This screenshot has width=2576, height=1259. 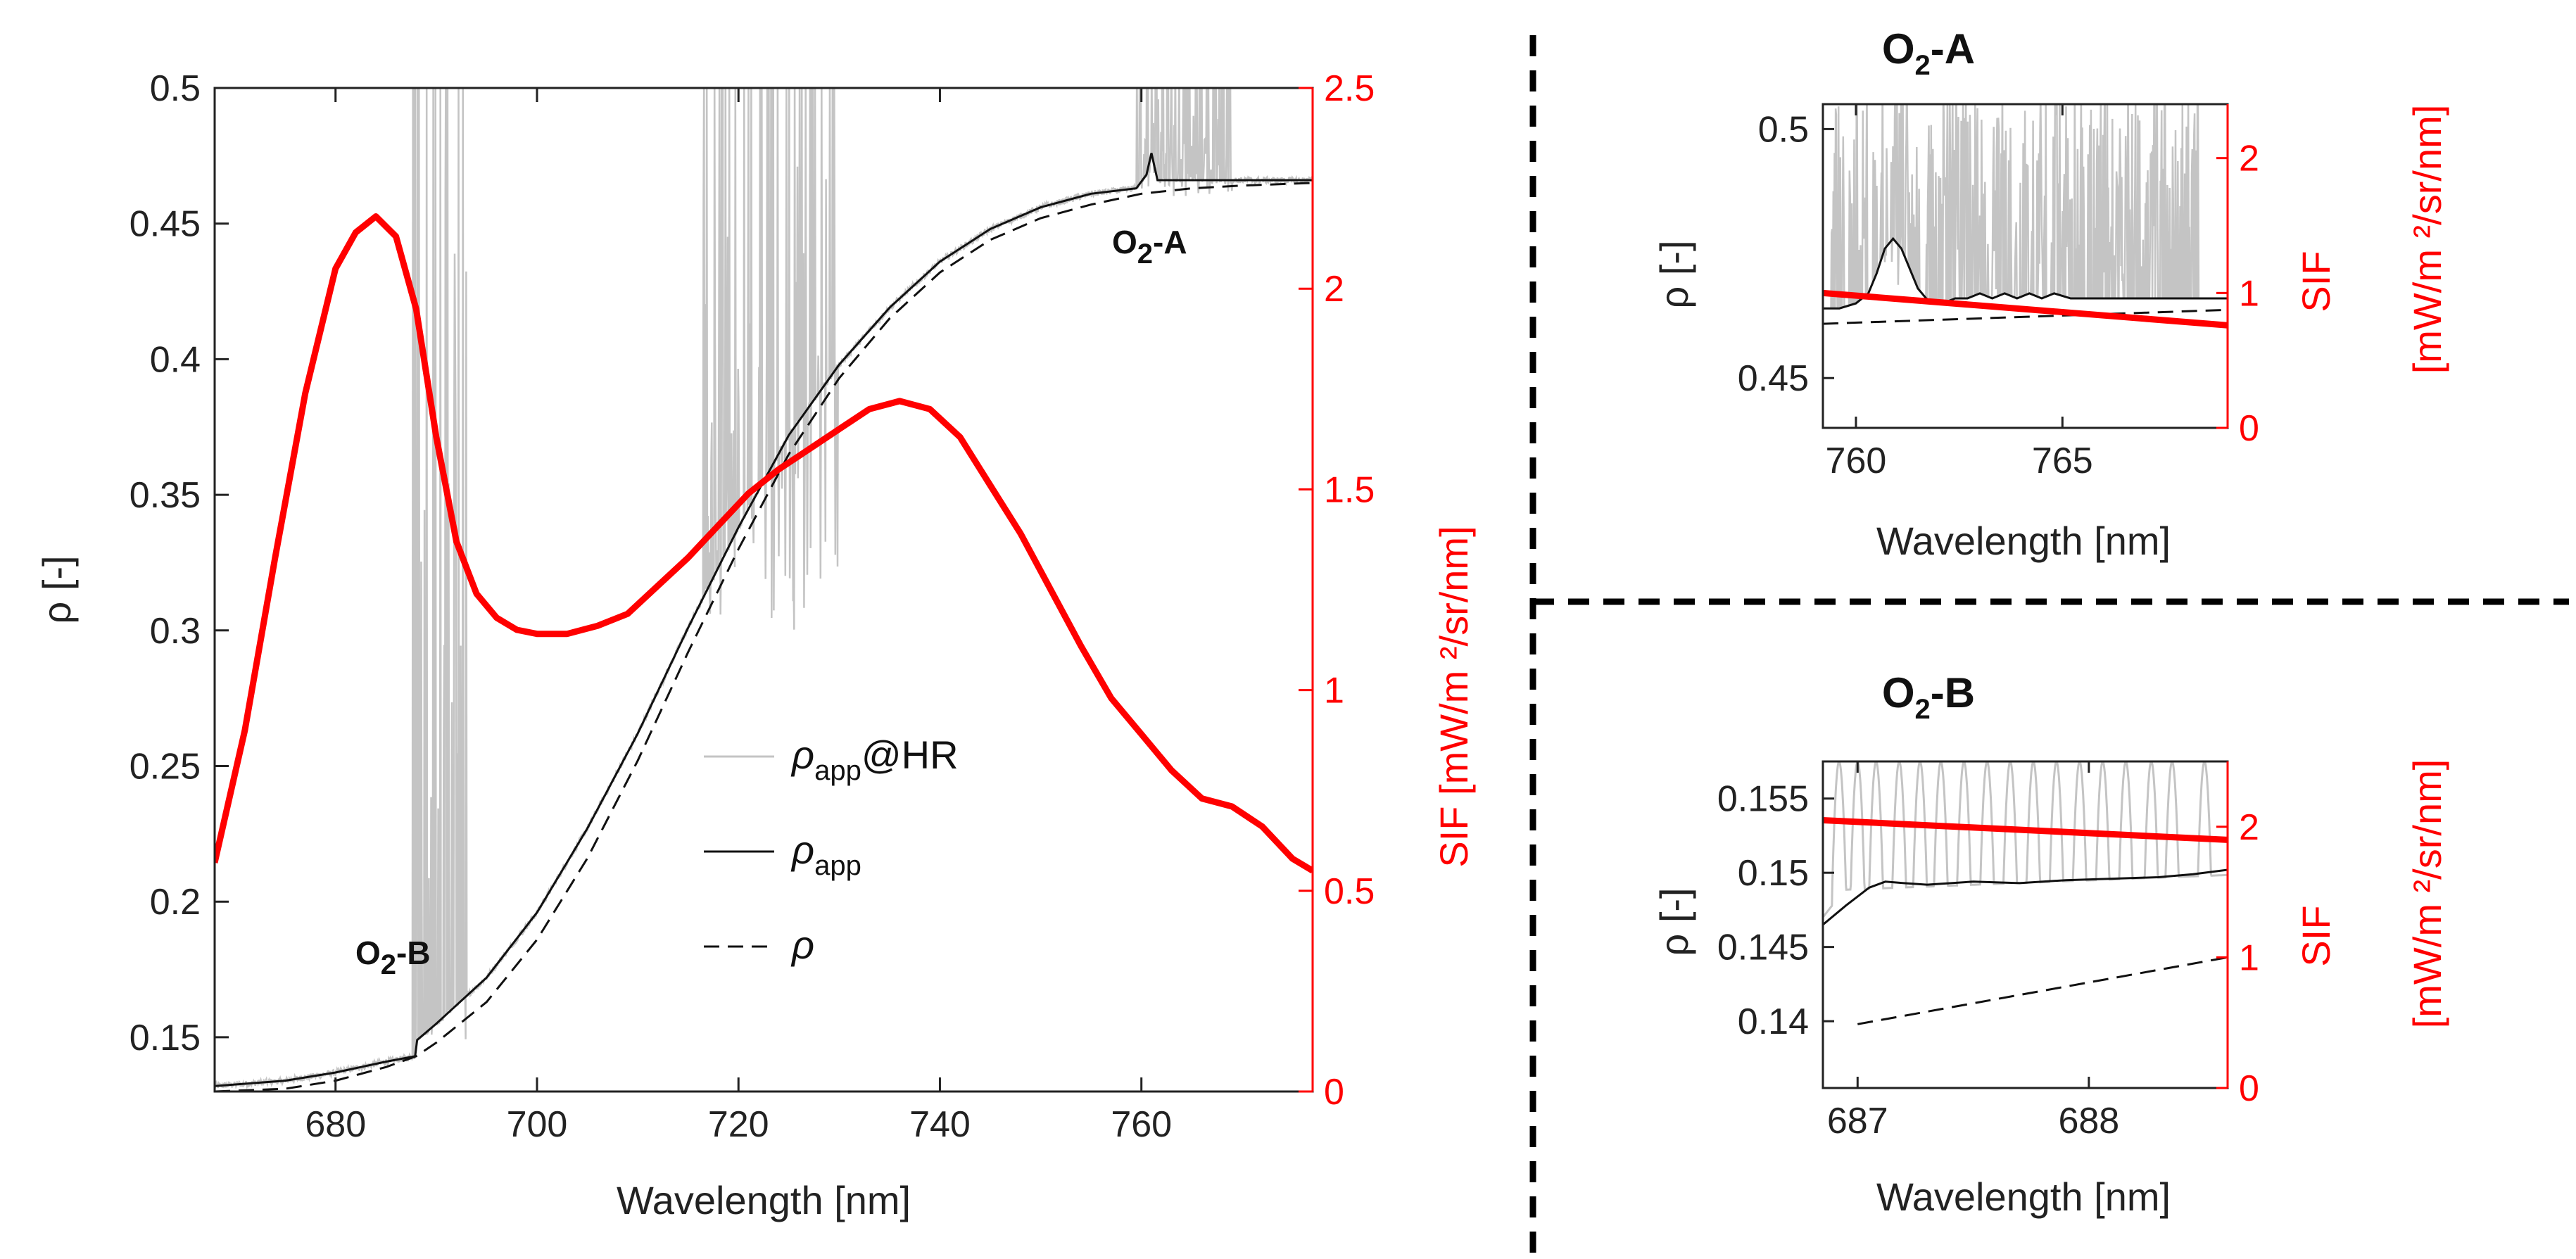 What do you see at coordinates (1674, 921) in the screenshot?
I see `o2b-ylabel: ρ [-]` at bounding box center [1674, 921].